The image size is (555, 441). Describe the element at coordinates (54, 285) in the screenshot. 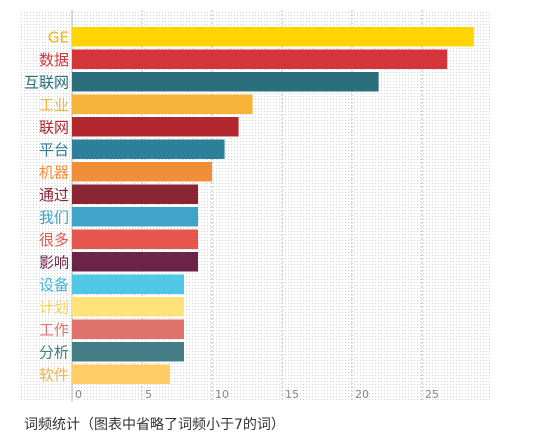

I see `category-label: 设备` at that location.